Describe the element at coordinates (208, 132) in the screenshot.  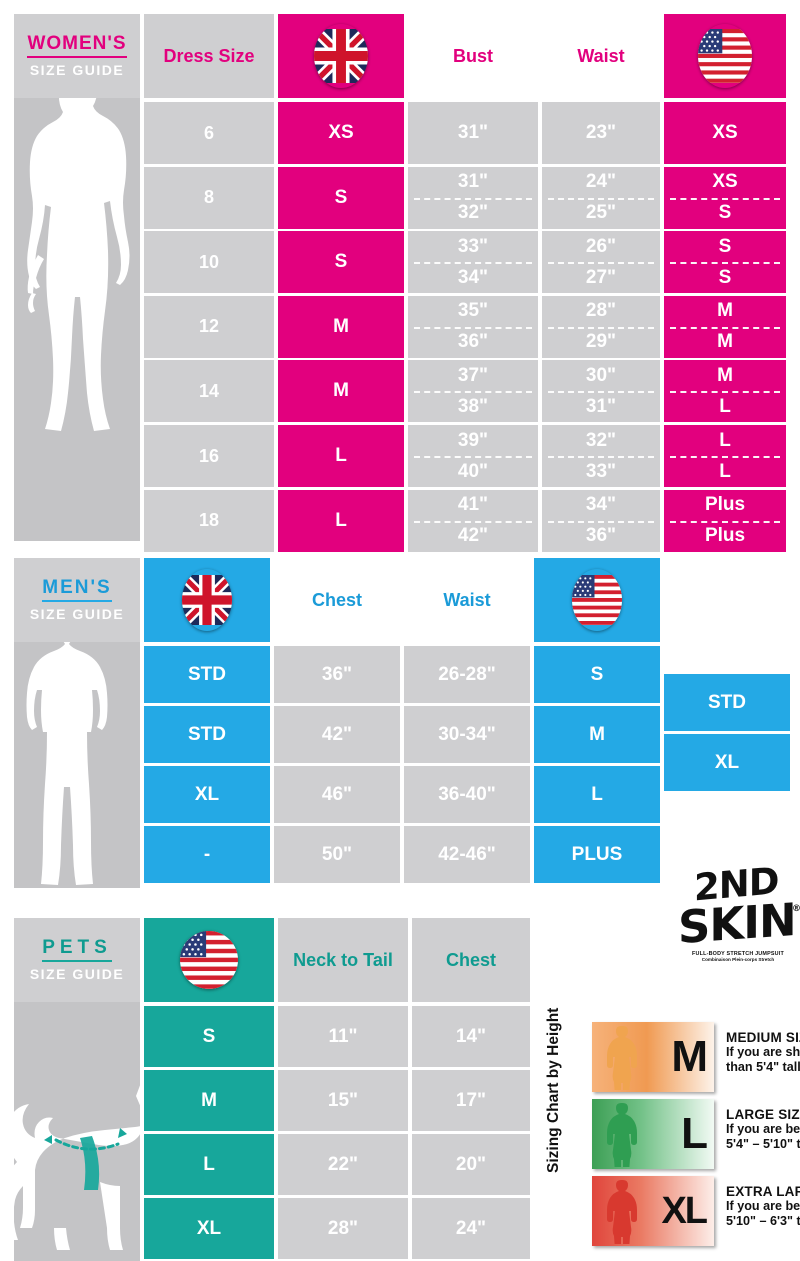
I see `womens-dress-size-value: 6` at that location.